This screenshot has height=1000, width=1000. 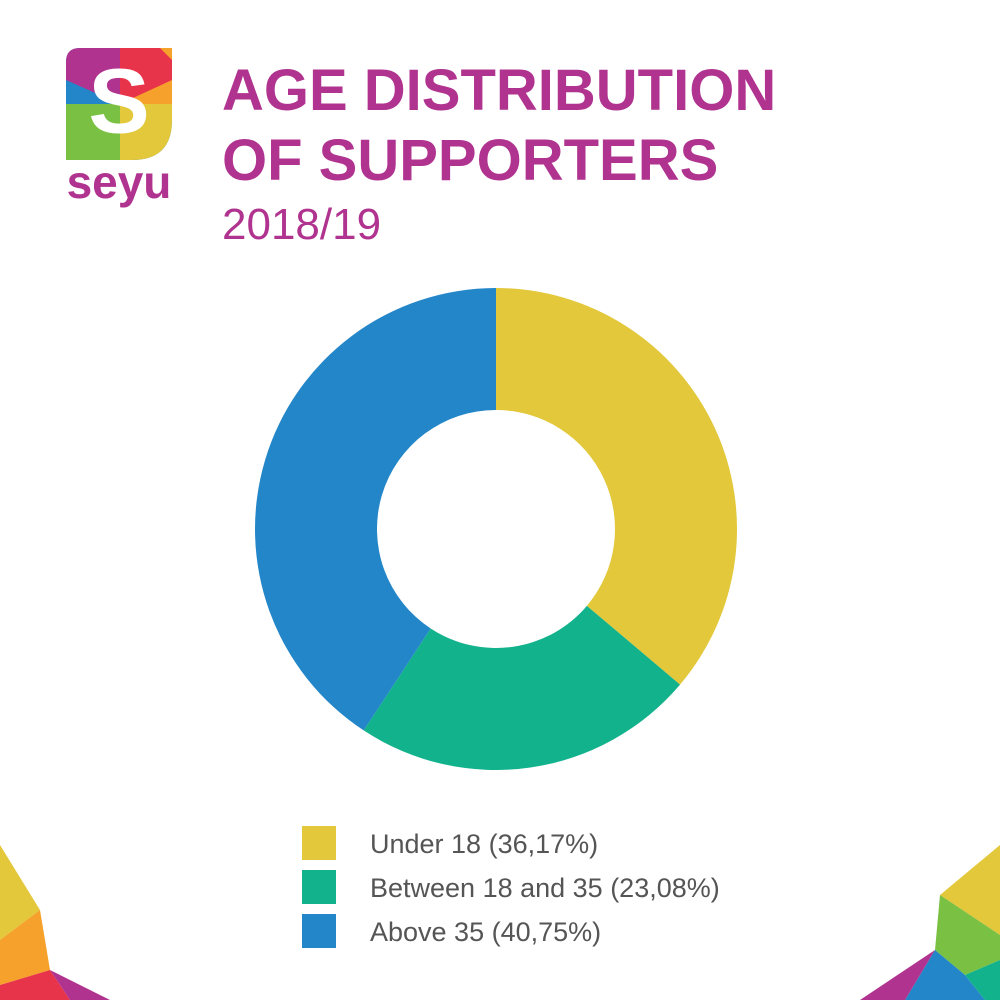 What do you see at coordinates (119, 182) in the screenshot?
I see `logo-text: seyu` at bounding box center [119, 182].